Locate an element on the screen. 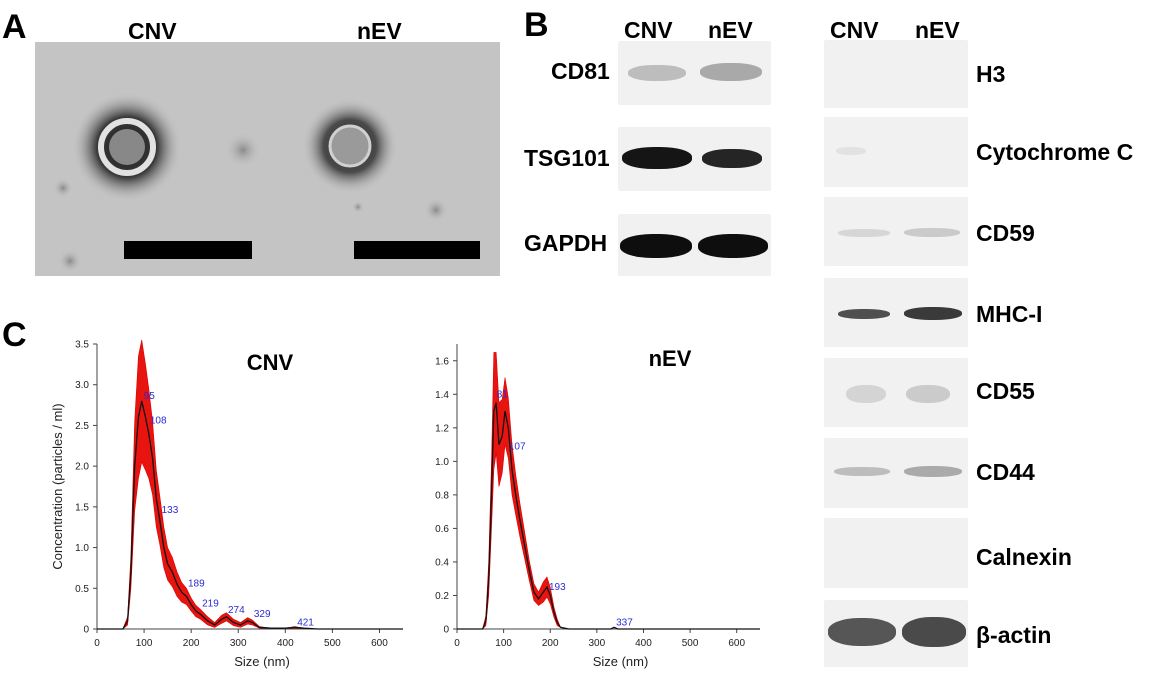 The width and height of the screenshot is (1150, 675). band-cd59-nev is located at coordinates (932, 232).